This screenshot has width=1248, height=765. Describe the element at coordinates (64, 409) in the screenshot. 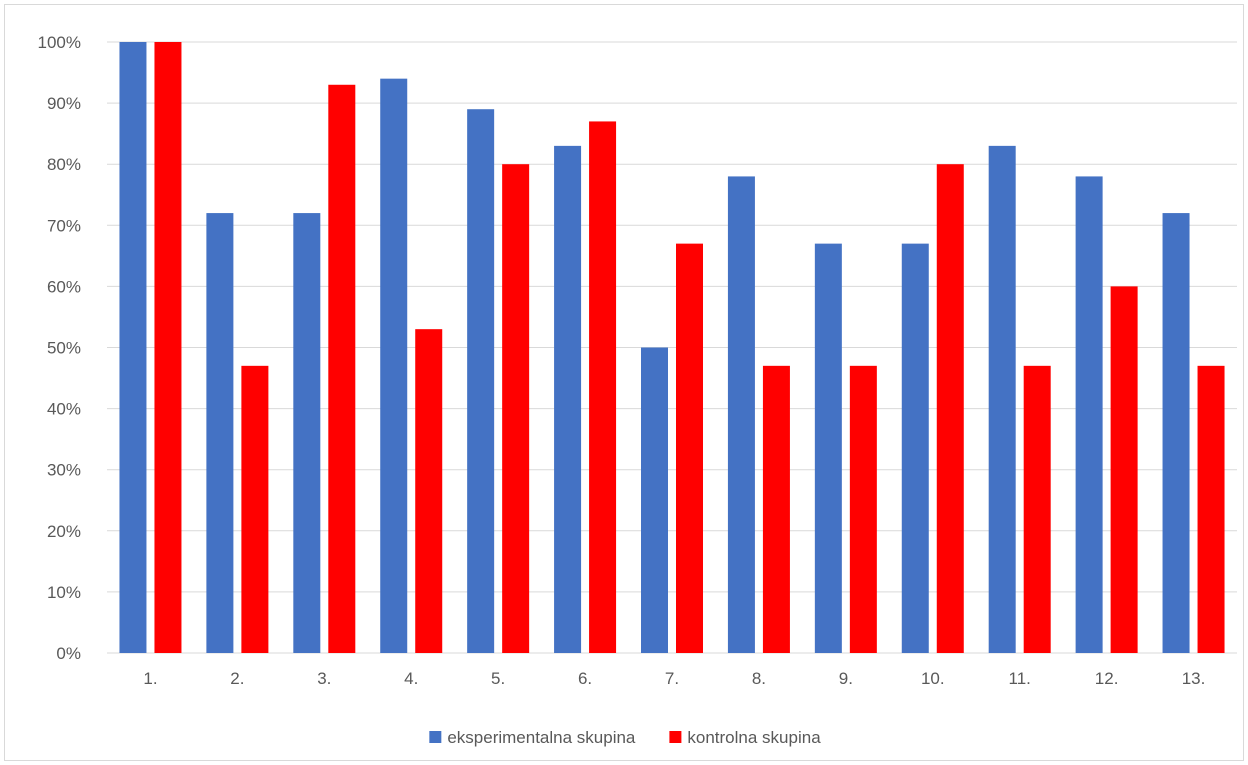

I see `y-tick-label: 40%` at that location.